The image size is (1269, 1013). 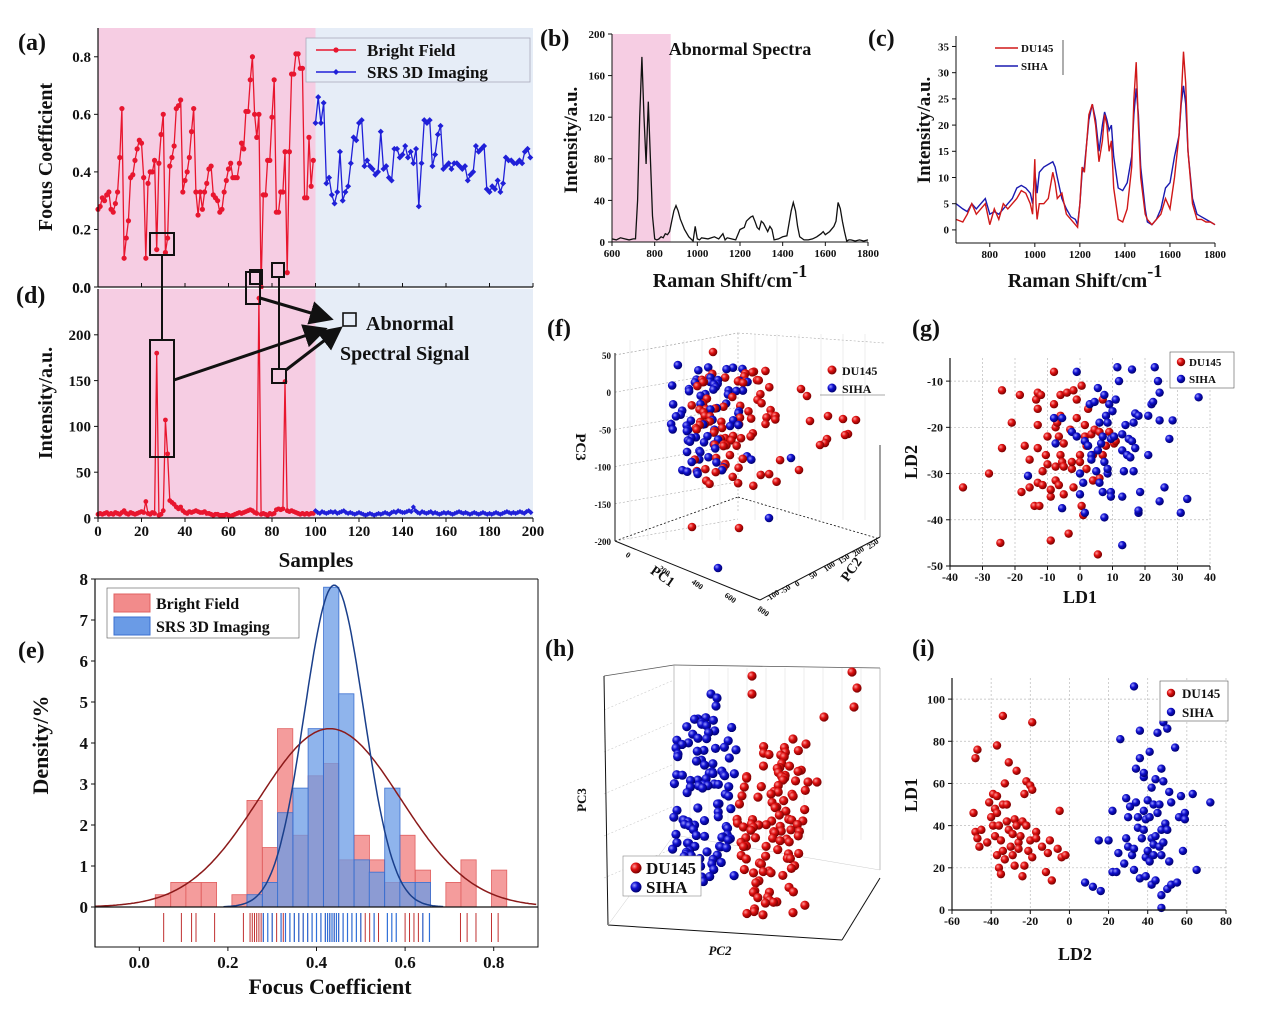 I want to click on y-tick-label: 5, so click(x=947, y=205).